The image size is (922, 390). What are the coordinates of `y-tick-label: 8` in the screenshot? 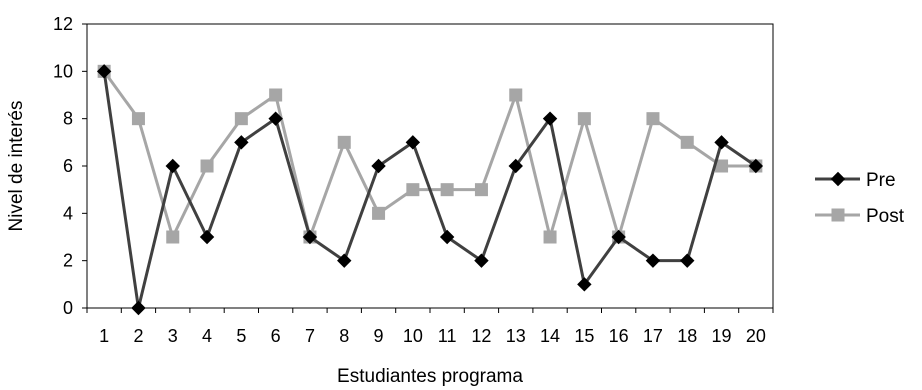 It's located at (68, 119).